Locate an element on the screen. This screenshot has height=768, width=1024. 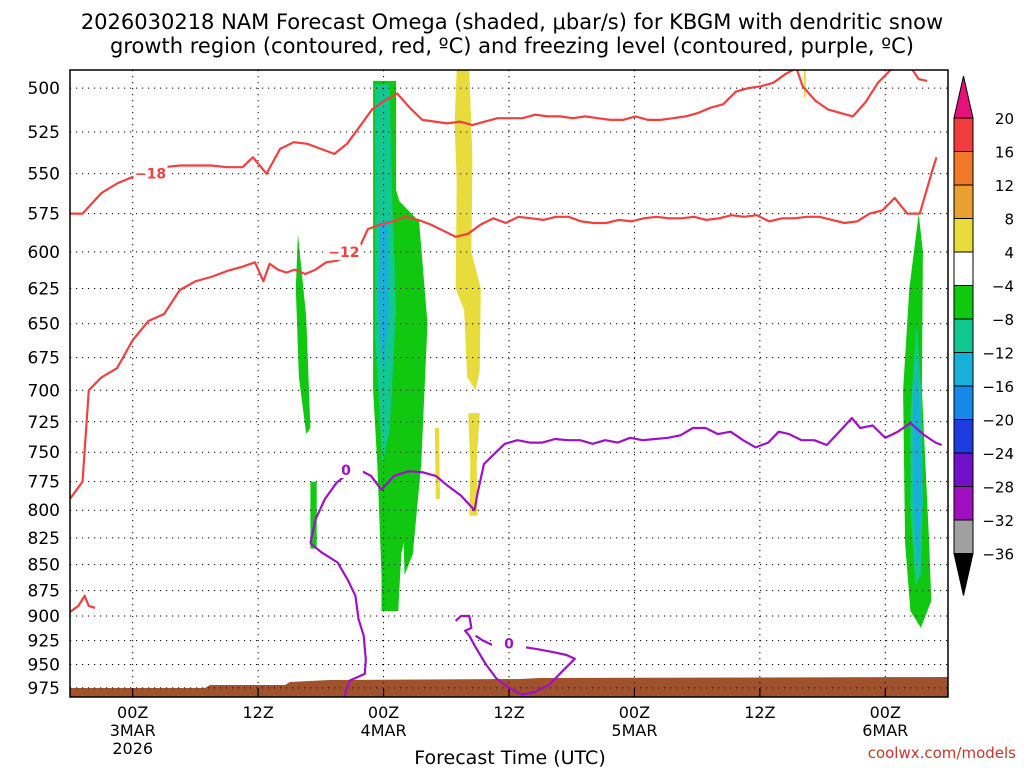
x-tick-label-0-0: 00Z is located at coordinates (132, 712).